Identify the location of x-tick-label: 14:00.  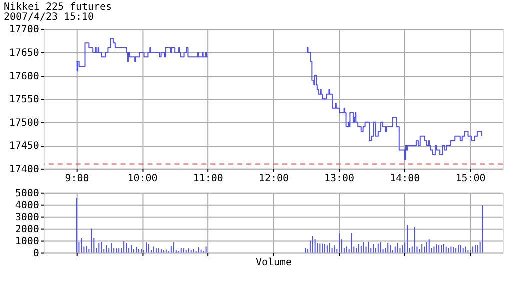
(405, 178).